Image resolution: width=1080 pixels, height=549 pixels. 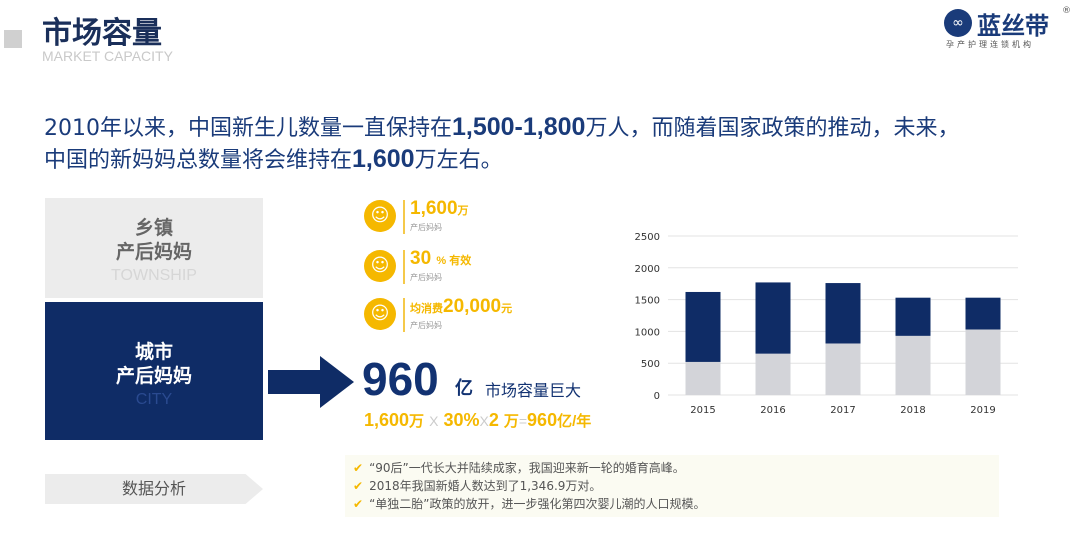 What do you see at coordinates (154, 371) in the screenshot?
I see `city-segment: 城市 产后妈妈 CITY` at bounding box center [154, 371].